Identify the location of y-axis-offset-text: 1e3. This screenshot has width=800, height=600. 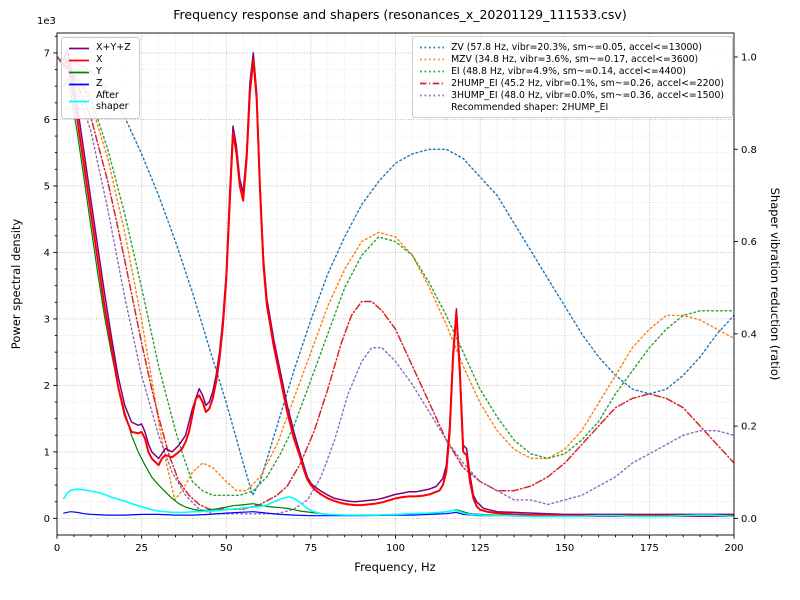
(46, 21).